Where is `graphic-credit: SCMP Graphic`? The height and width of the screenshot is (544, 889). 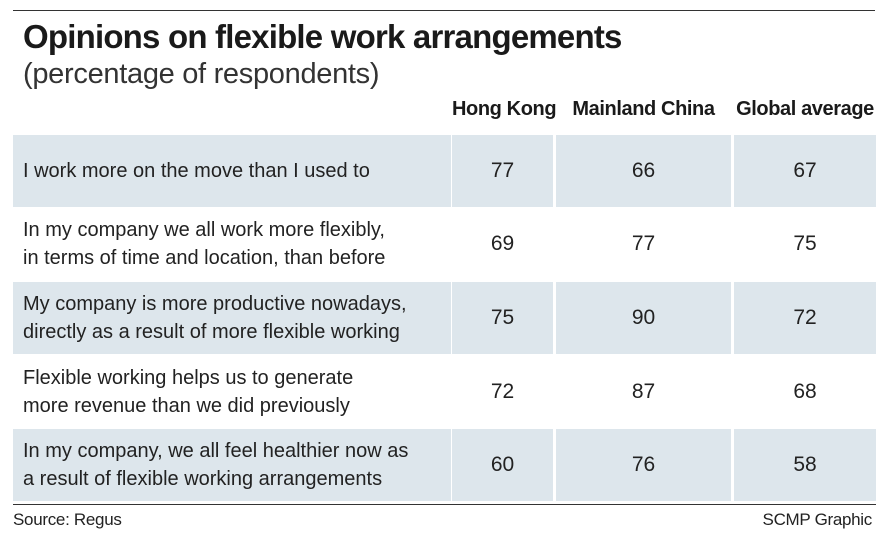
graphic-credit: SCMP Graphic is located at coordinates (817, 519).